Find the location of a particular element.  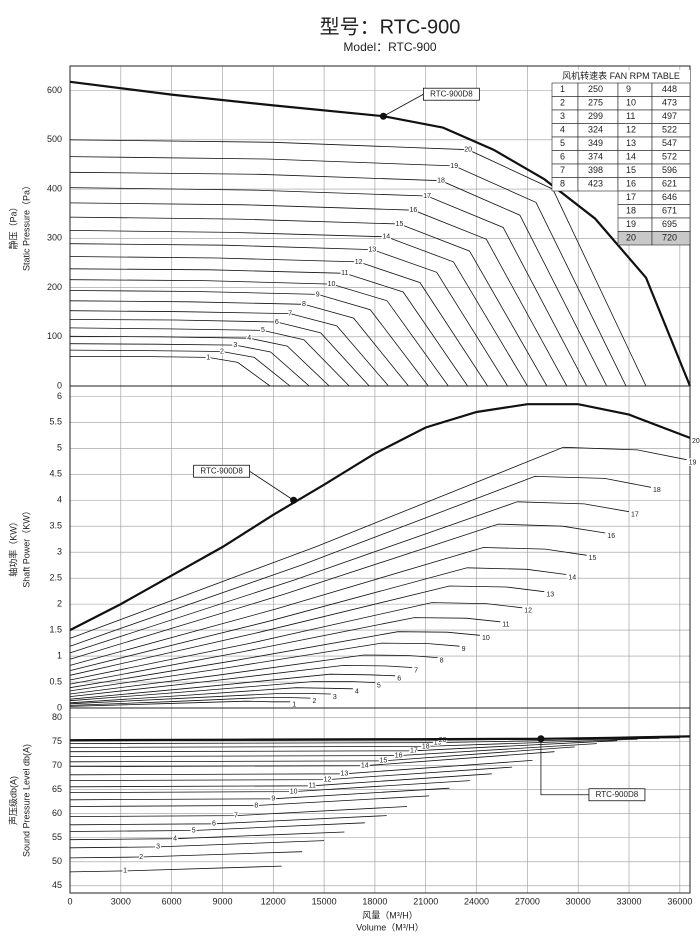

curve-label: 11 is located at coordinates (344, 273).